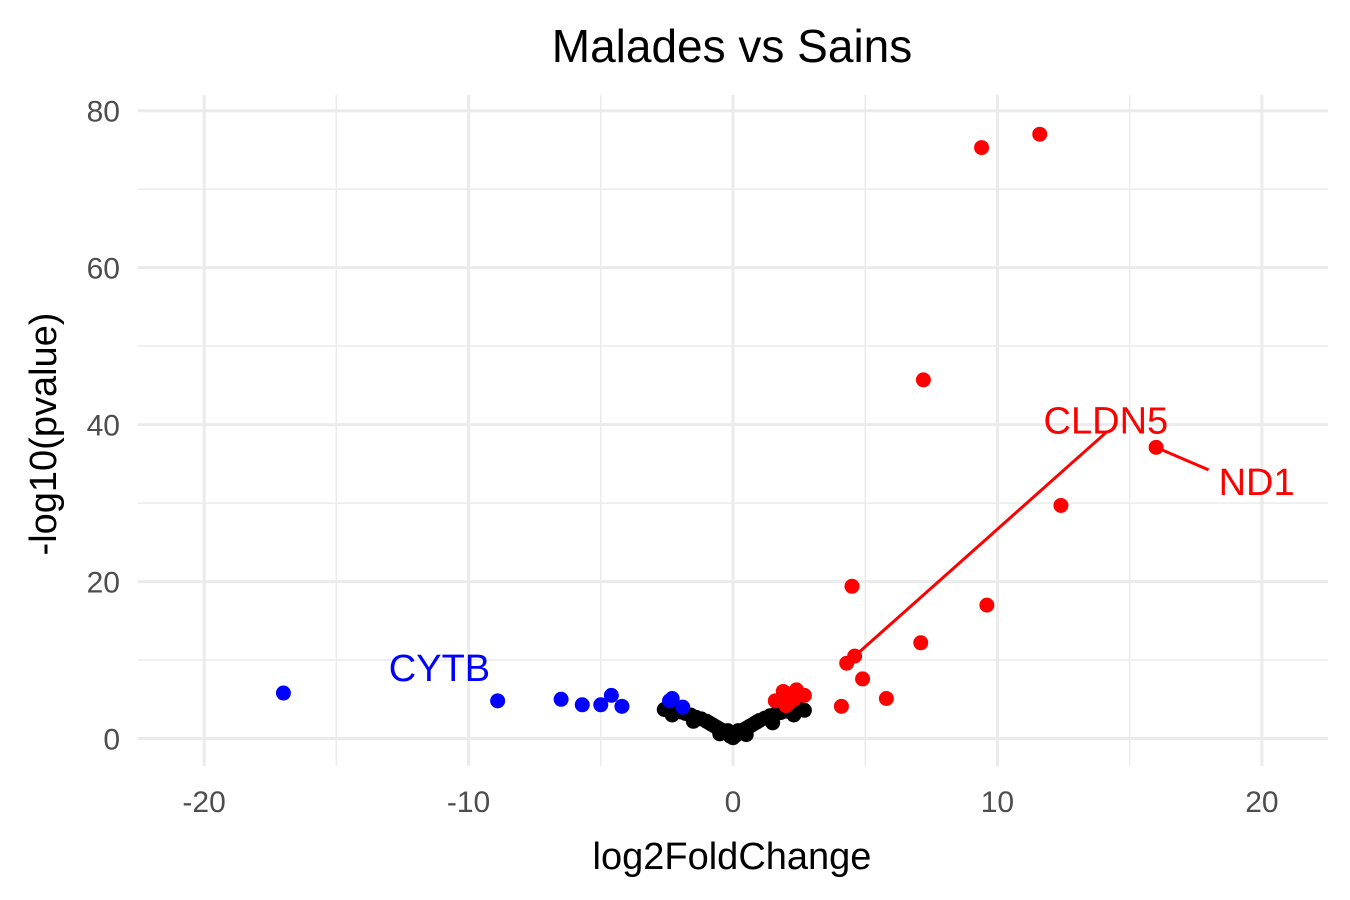  I want to click on y-tick-label: 0, so click(111, 740).